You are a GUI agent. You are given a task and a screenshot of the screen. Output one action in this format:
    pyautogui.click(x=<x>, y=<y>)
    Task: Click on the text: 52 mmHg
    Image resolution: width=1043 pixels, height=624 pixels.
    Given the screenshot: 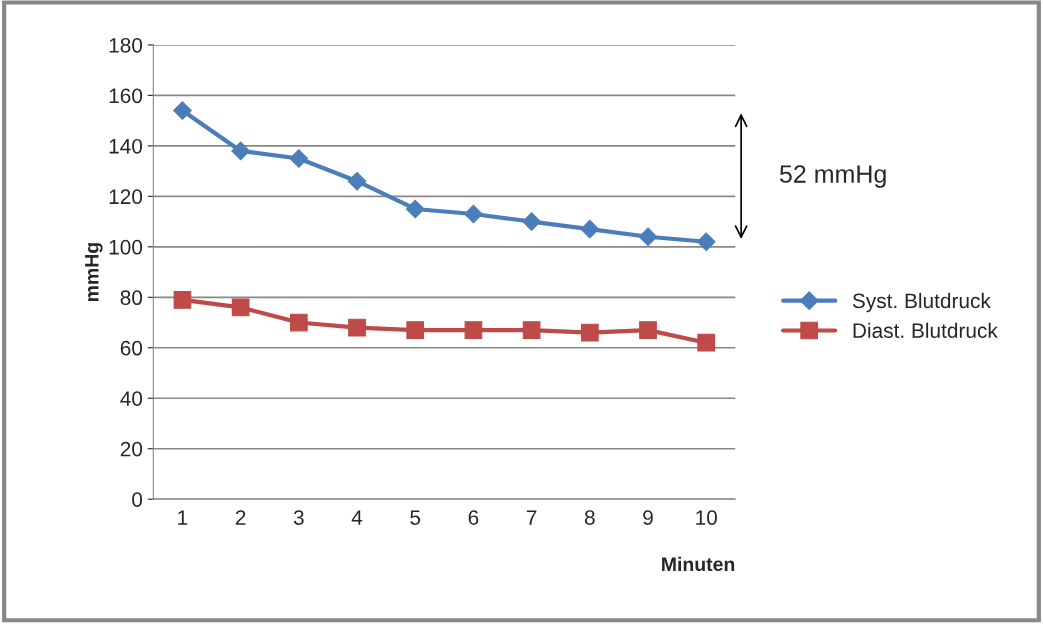 What is the action you would take?
    pyautogui.click(x=832, y=176)
    